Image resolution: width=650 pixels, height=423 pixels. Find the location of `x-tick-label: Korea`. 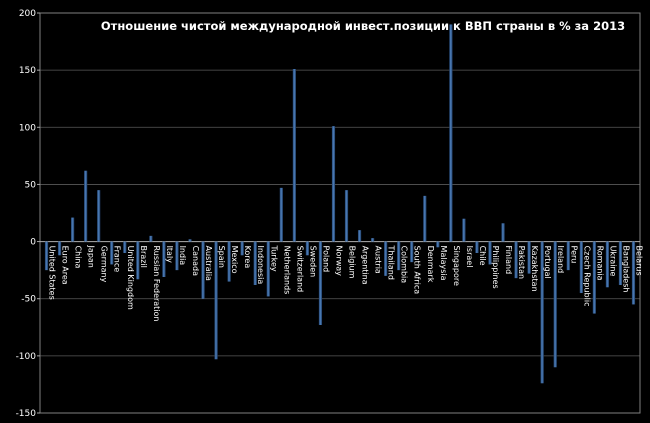

x-tick-label: Korea is located at coordinates (247, 257).